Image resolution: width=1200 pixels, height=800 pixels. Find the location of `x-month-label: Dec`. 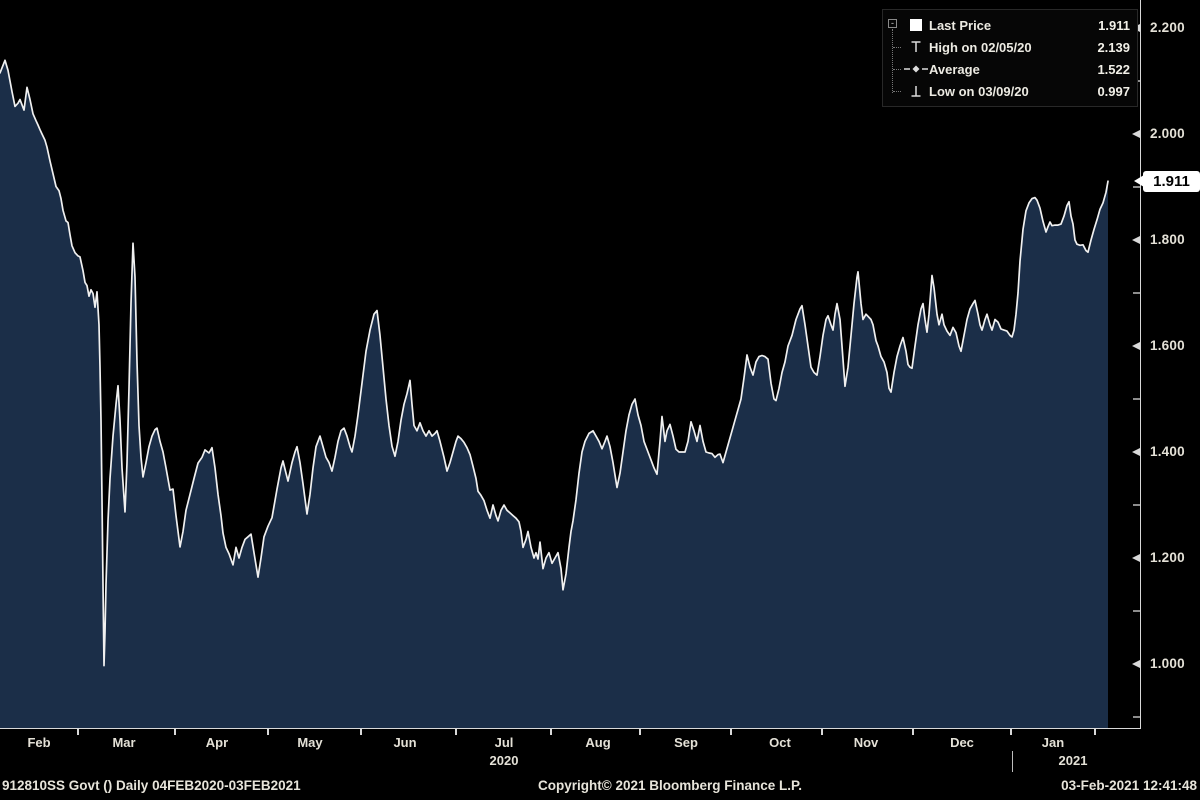

x-month-label: Dec is located at coordinates (962, 742).